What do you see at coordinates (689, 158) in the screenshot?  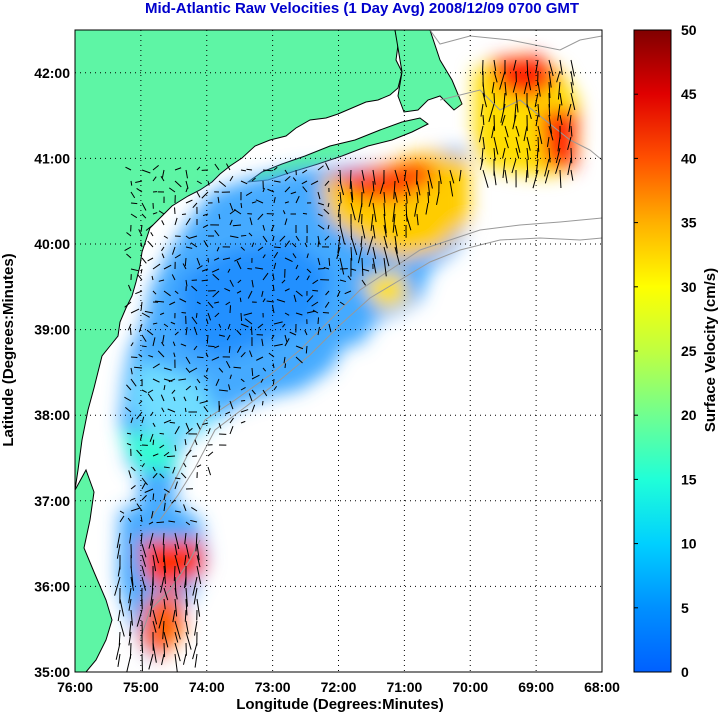 I see `colorbar-tick-label: 40` at bounding box center [689, 158].